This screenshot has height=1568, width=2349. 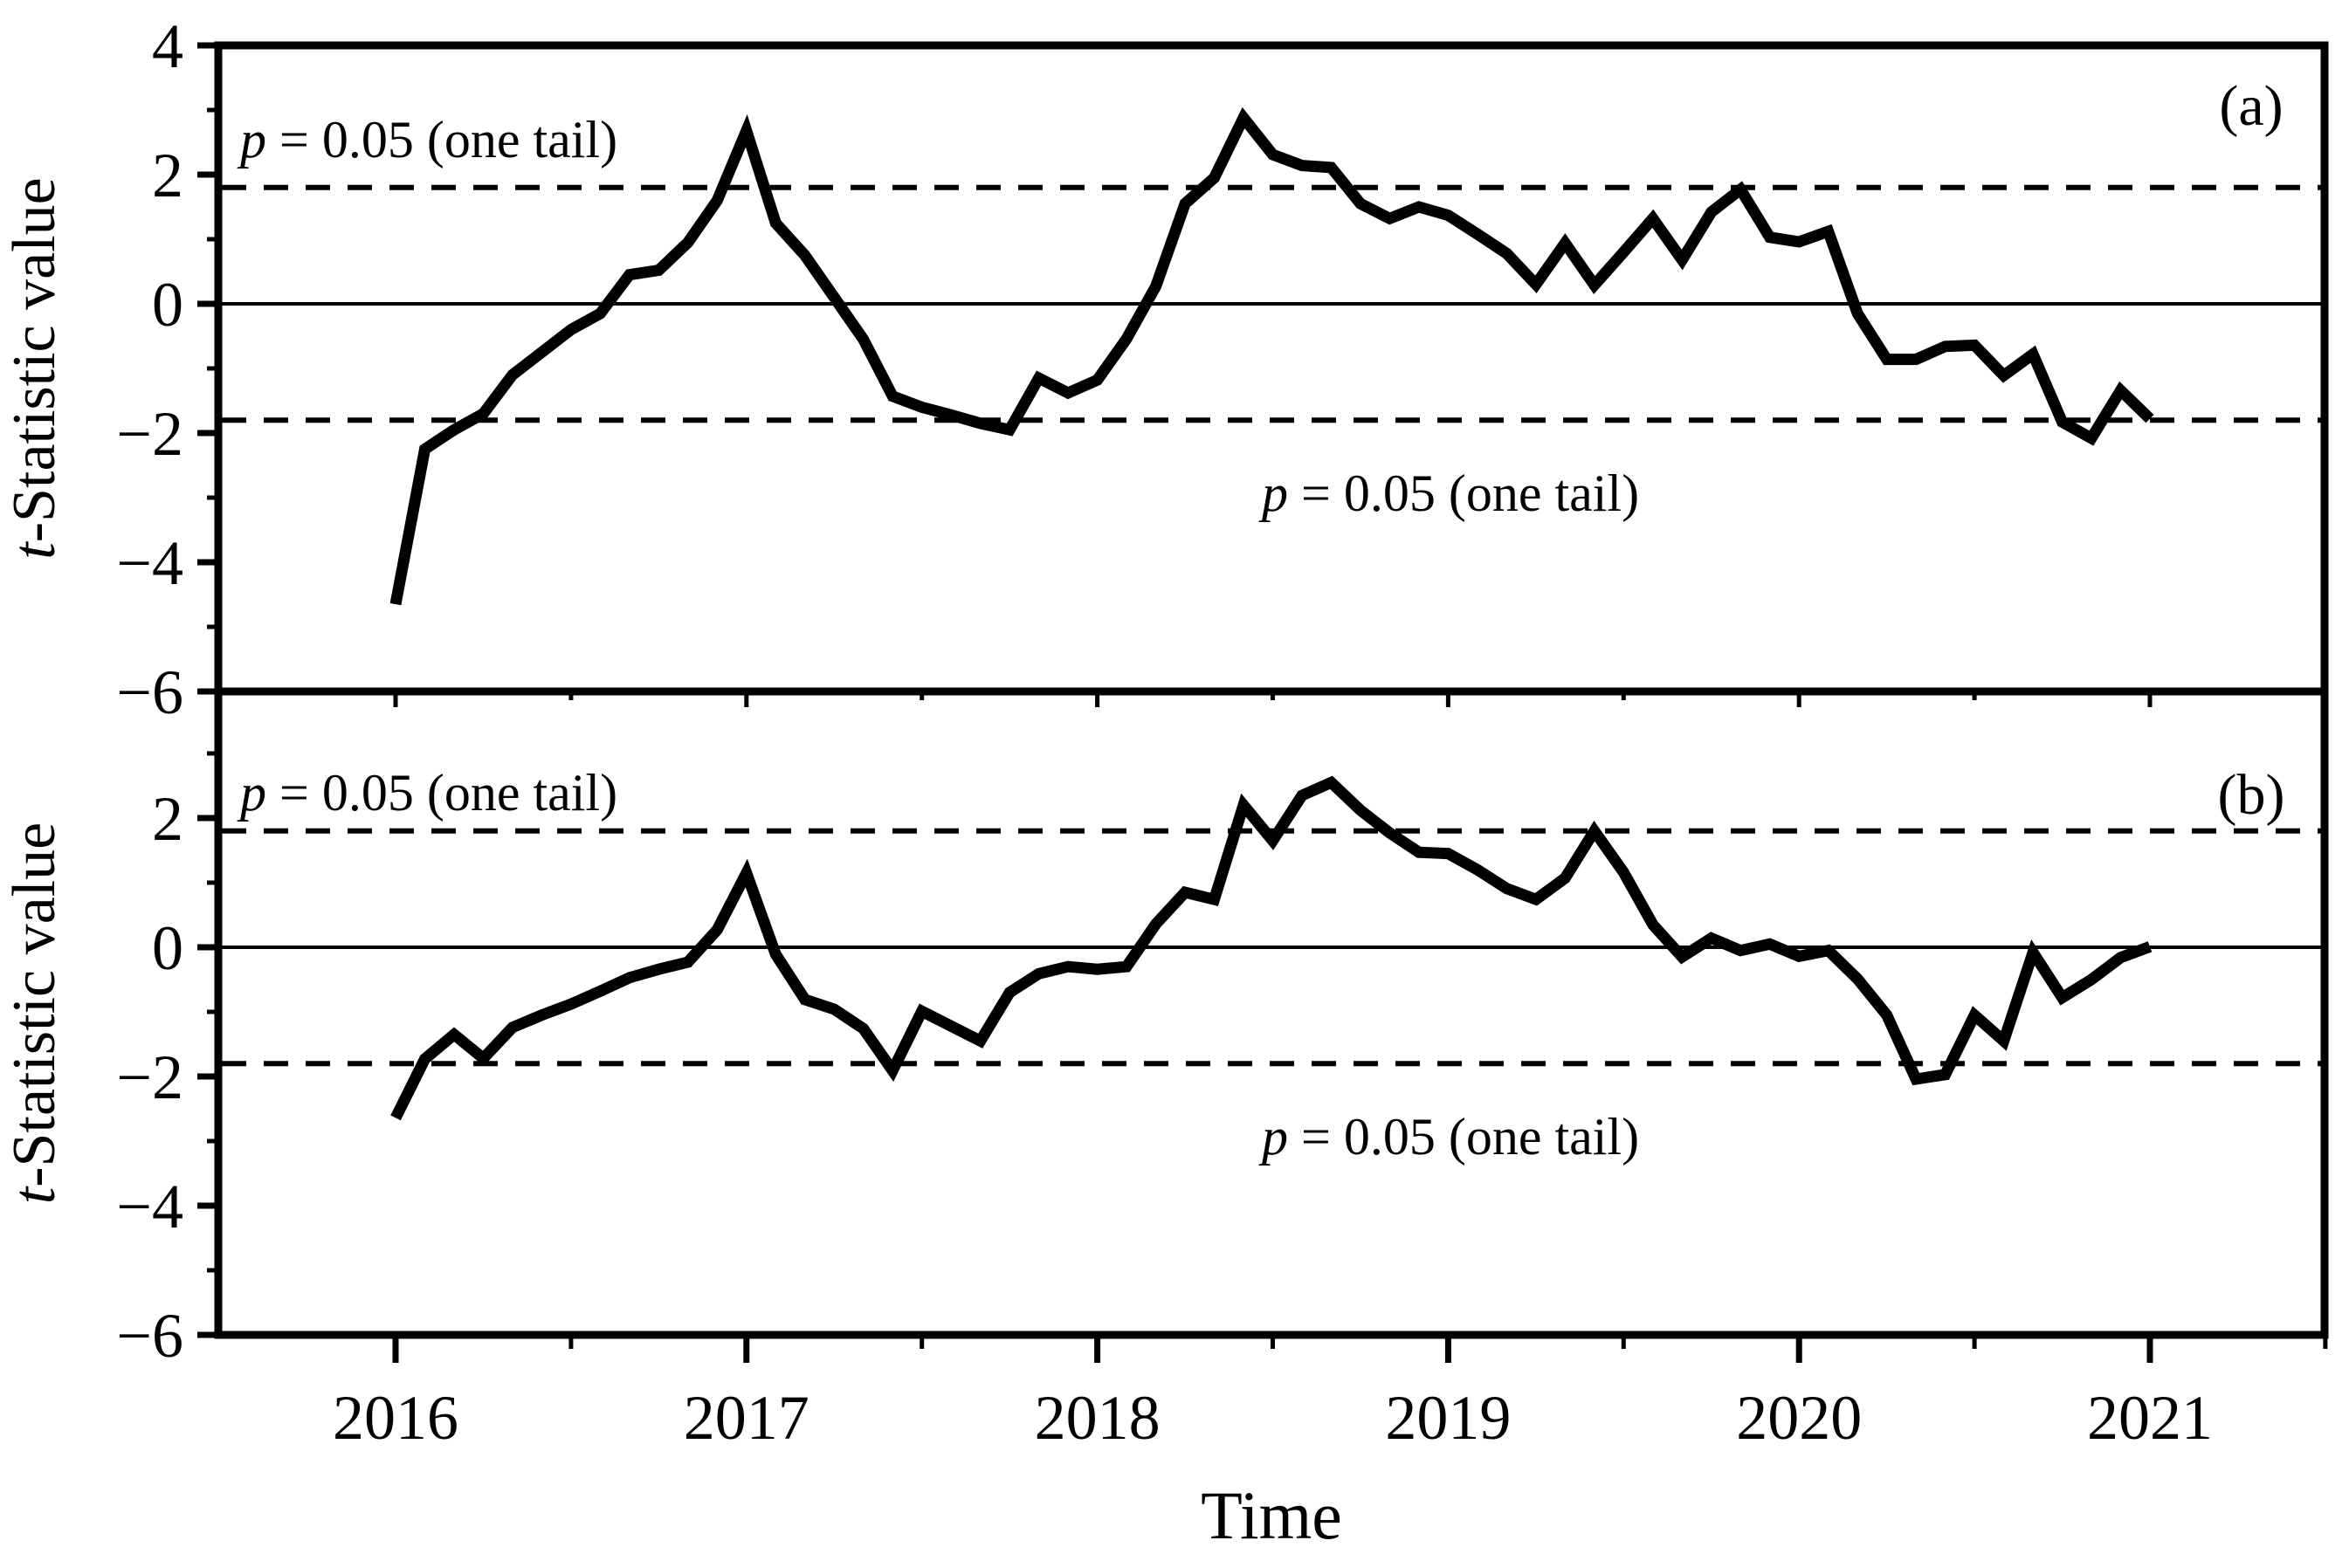 I want to click on panel-a-tag: (a), so click(x=2251, y=106).